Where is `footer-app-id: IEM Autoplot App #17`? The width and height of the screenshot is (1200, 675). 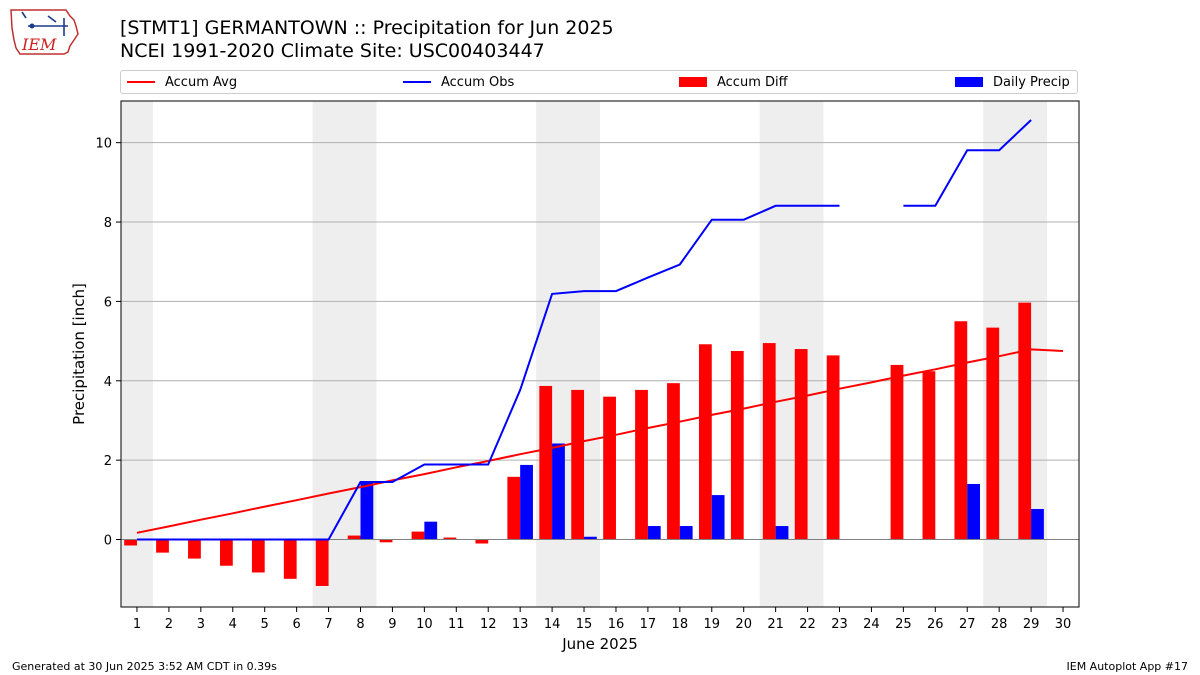
footer-app-id: IEM Autoplot App #17 is located at coordinates (1127, 666).